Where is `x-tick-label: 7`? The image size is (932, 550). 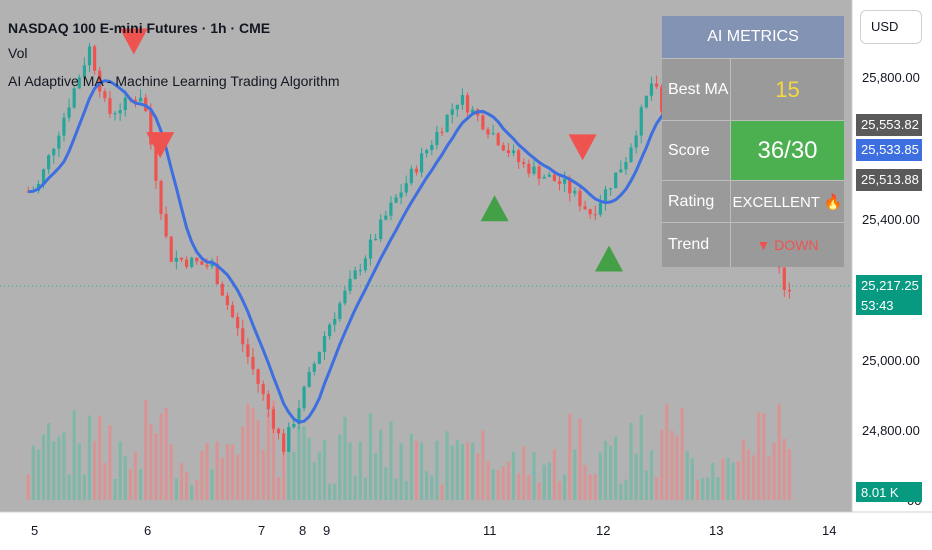 x-tick-label: 7 is located at coordinates (261, 530).